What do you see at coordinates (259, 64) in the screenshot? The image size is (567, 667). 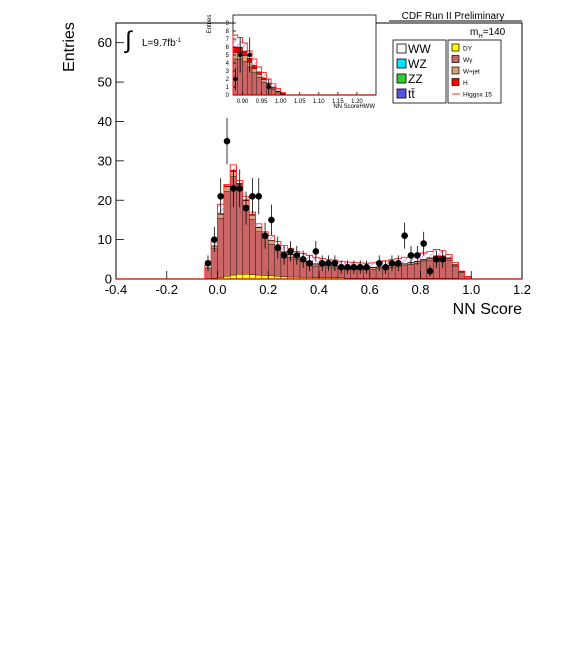 I see `inset-signal-line` at bounding box center [259, 64].